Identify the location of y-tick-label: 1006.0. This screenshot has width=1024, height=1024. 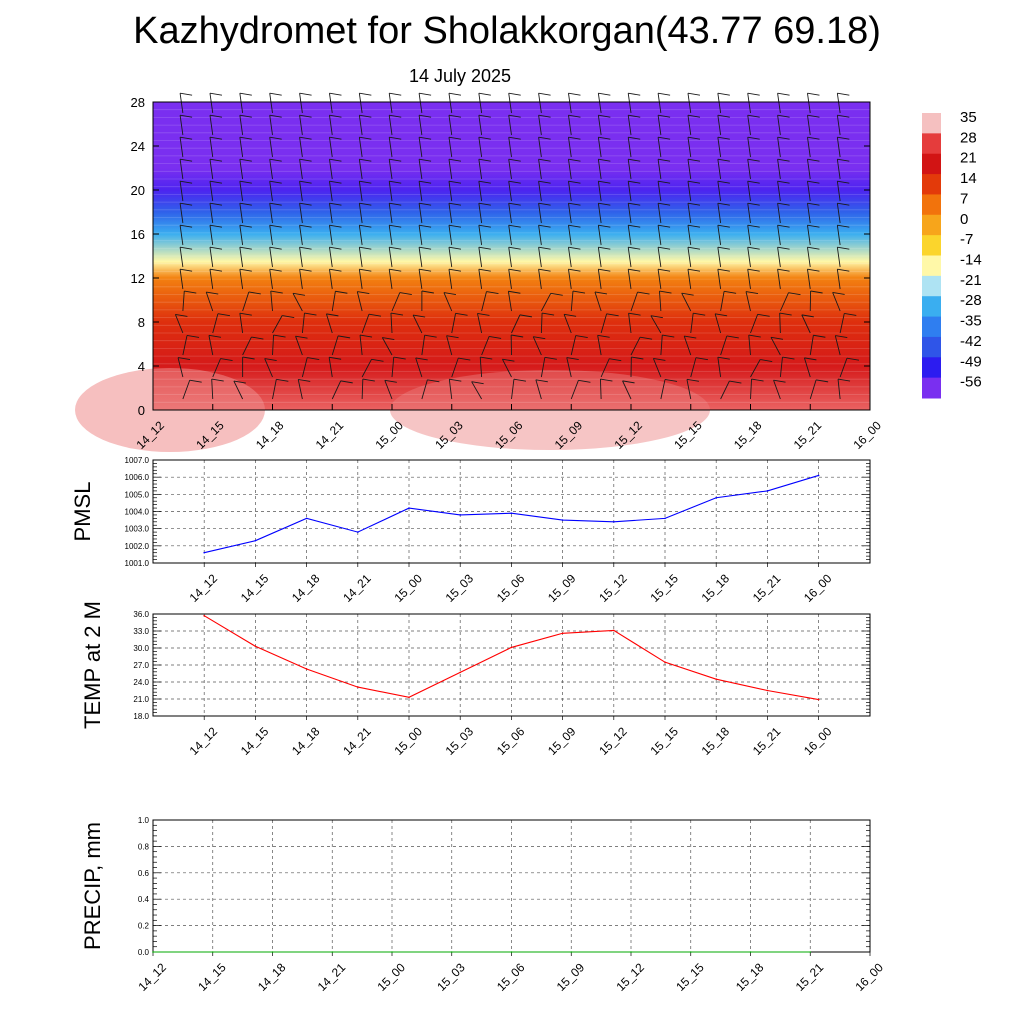
(137, 477).